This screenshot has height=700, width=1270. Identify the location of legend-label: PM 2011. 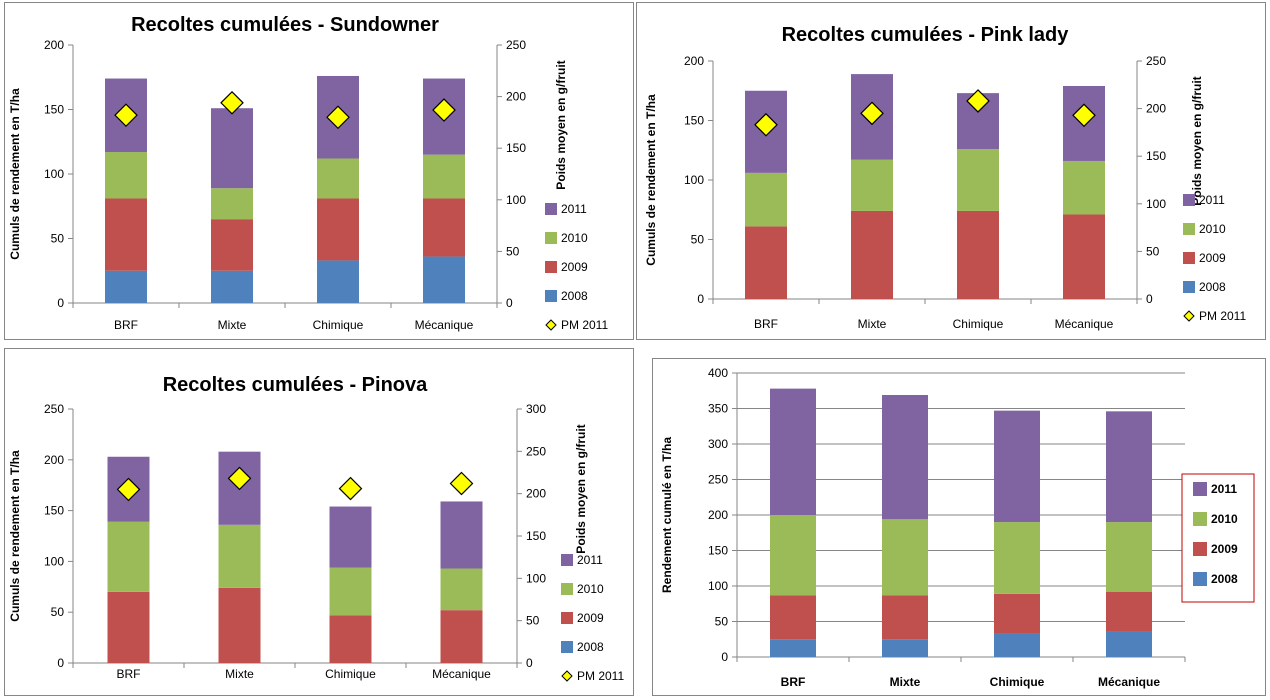
(584, 325).